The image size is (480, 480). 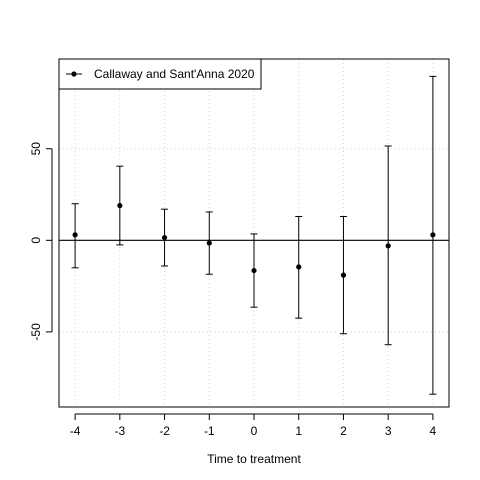 What do you see at coordinates (36, 149) in the screenshot?
I see `y-tick-label-2: 50` at bounding box center [36, 149].